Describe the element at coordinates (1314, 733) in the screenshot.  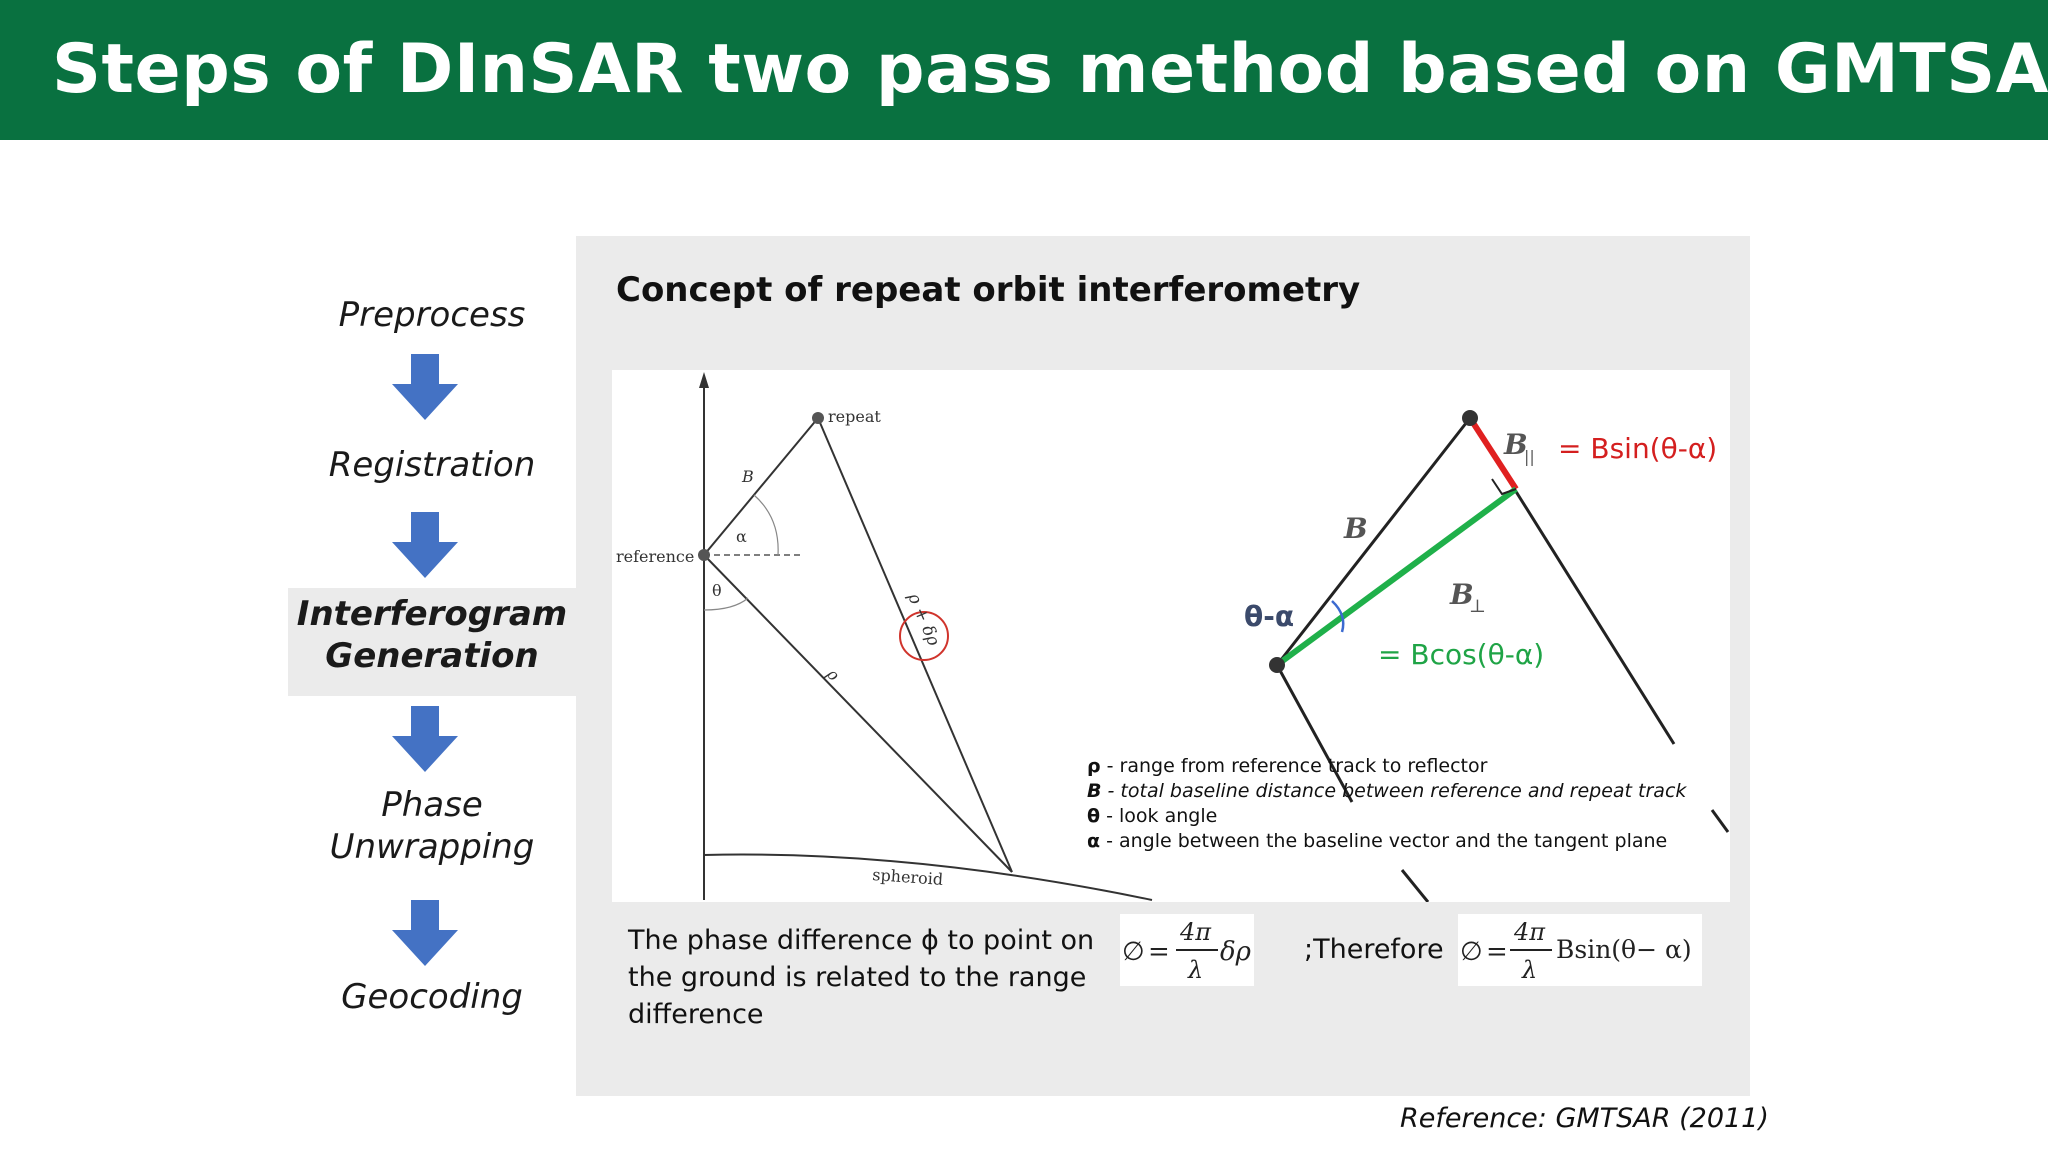
I see `look-line-reference` at that location.